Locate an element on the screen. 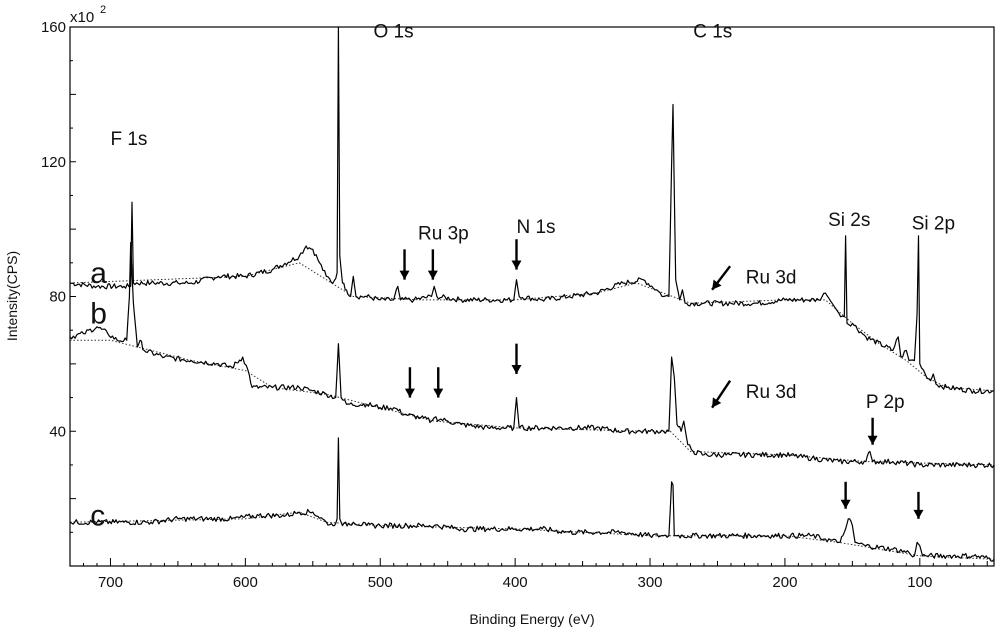 The width and height of the screenshot is (1000, 631). x-tick-label: 600 is located at coordinates (245, 582).